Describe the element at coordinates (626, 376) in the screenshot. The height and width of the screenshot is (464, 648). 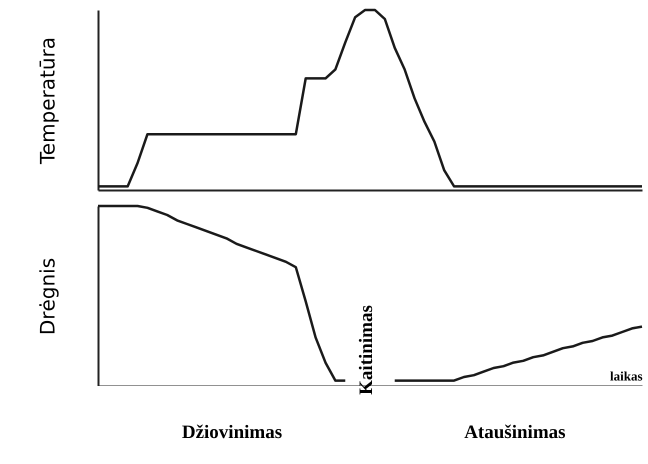
I see `x-axis-title: laikas` at that location.